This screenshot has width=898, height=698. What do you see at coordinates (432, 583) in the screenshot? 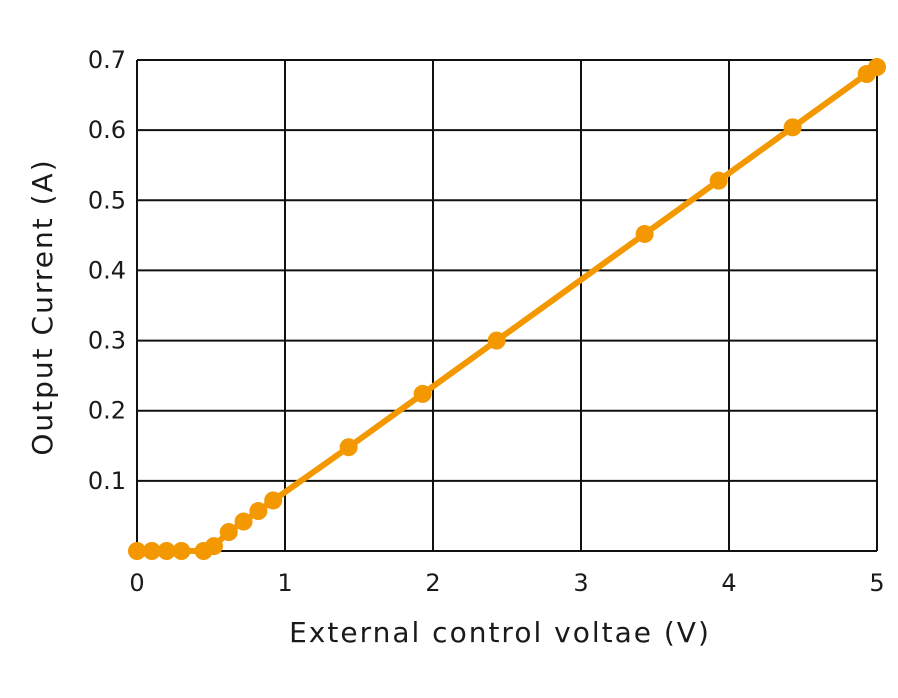
I see `x-tick-label: 2` at bounding box center [432, 583].